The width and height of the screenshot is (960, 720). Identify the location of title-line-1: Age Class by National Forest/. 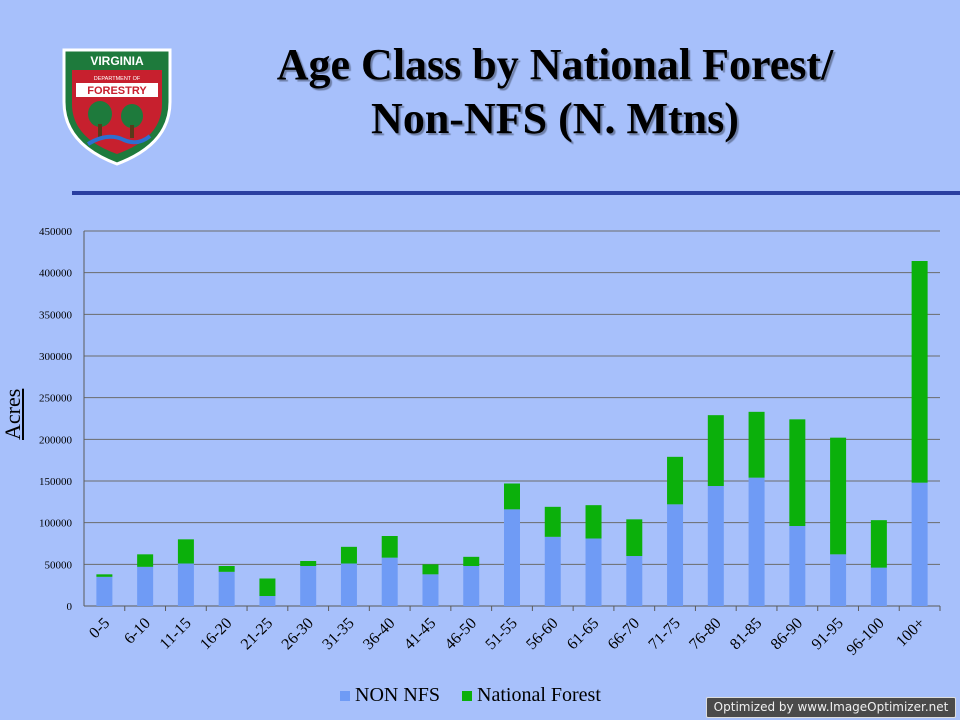
(555, 64).